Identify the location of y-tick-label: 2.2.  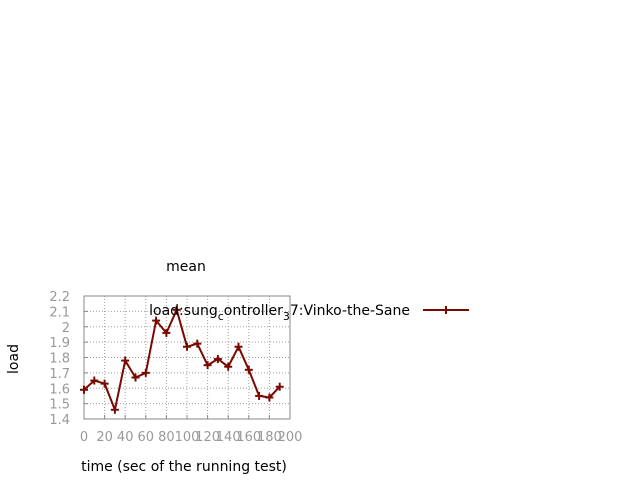
(59, 297).